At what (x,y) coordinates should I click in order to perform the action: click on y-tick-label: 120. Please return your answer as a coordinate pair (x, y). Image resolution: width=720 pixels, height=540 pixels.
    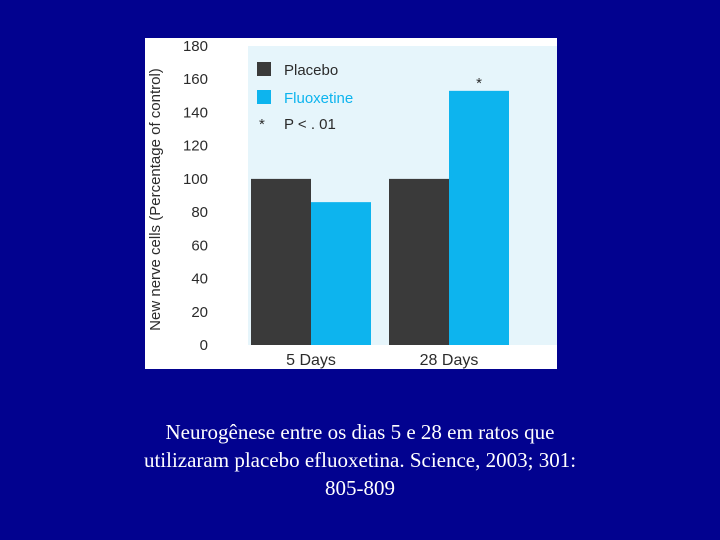
    Looking at the image, I should click on (195, 146).